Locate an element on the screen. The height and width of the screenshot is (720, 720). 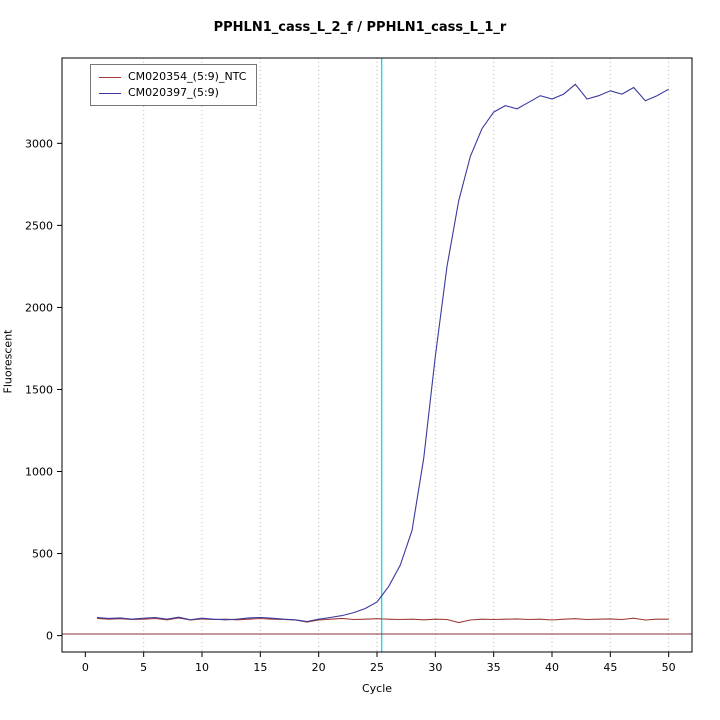
x-tick-label: 50 is located at coordinates (669, 667).